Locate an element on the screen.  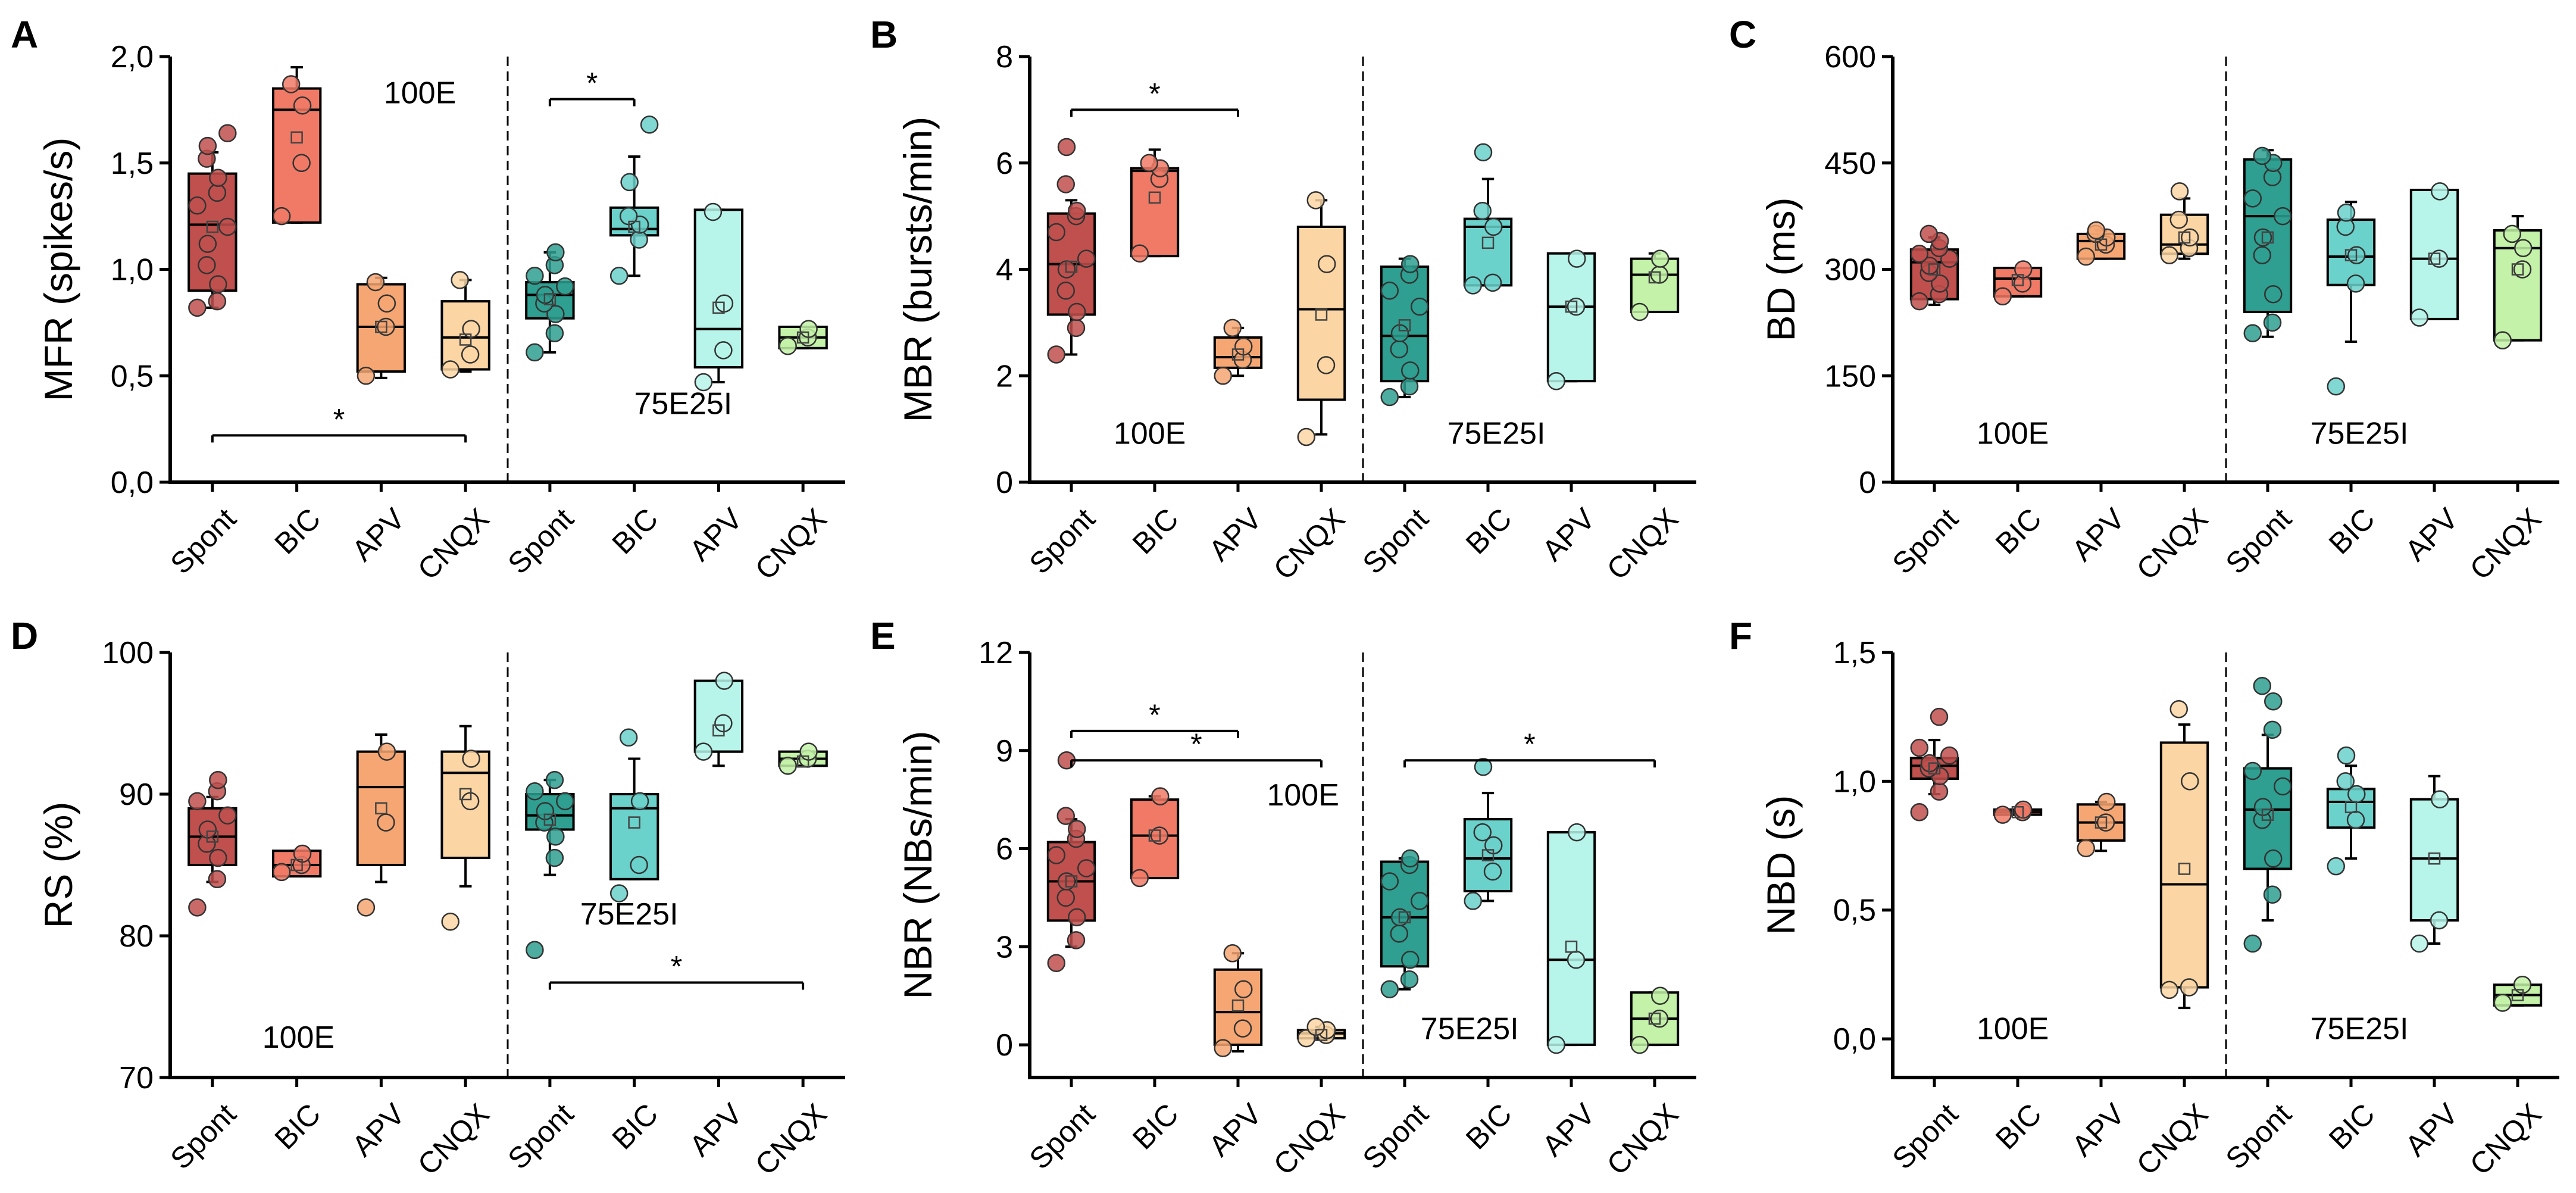
group-label: 75E25I is located at coordinates (629, 915).